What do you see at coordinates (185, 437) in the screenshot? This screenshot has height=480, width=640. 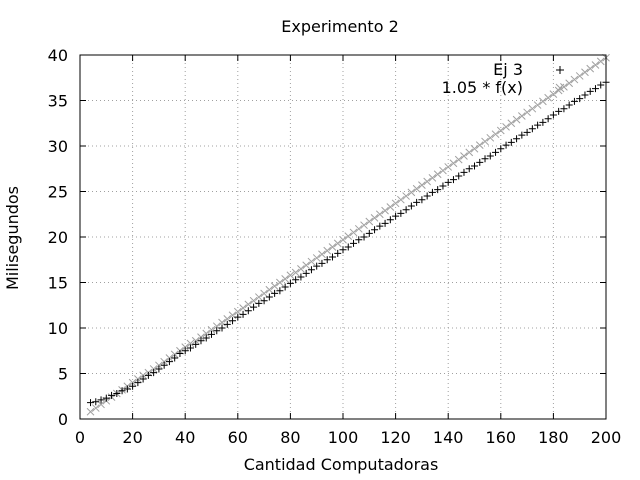 I see `x-tick-label: 40` at bounding box center [185, 437].